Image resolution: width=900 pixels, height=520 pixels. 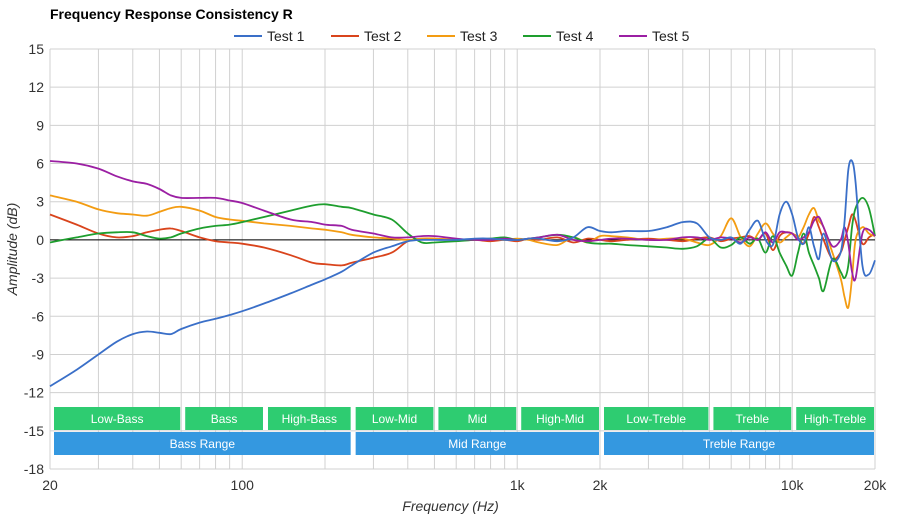 What do you see at coordinates (243, 485) in the screenshot?
I see `x-tick-label: 100` at bounding box center [243, 485].